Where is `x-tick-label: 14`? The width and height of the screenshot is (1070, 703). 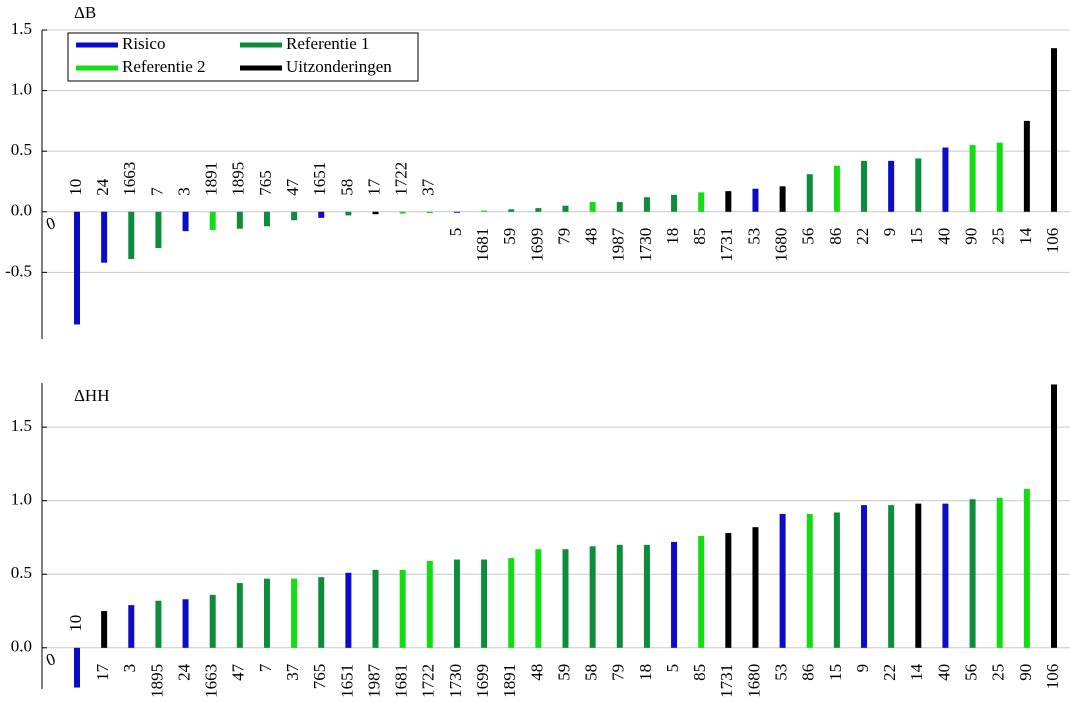
x-tick-label: 14 is located at coordinates (1025, 236).